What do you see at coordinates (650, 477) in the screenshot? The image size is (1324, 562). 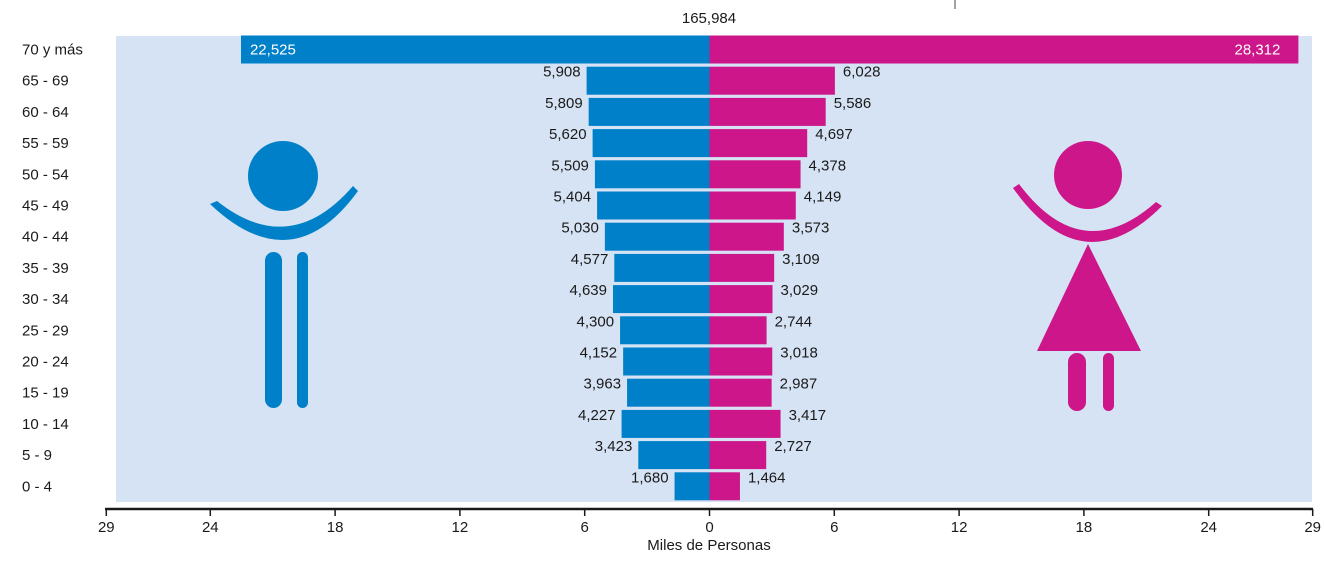 I see `data-label-left: 1,680` at bounding box center [650, 477].